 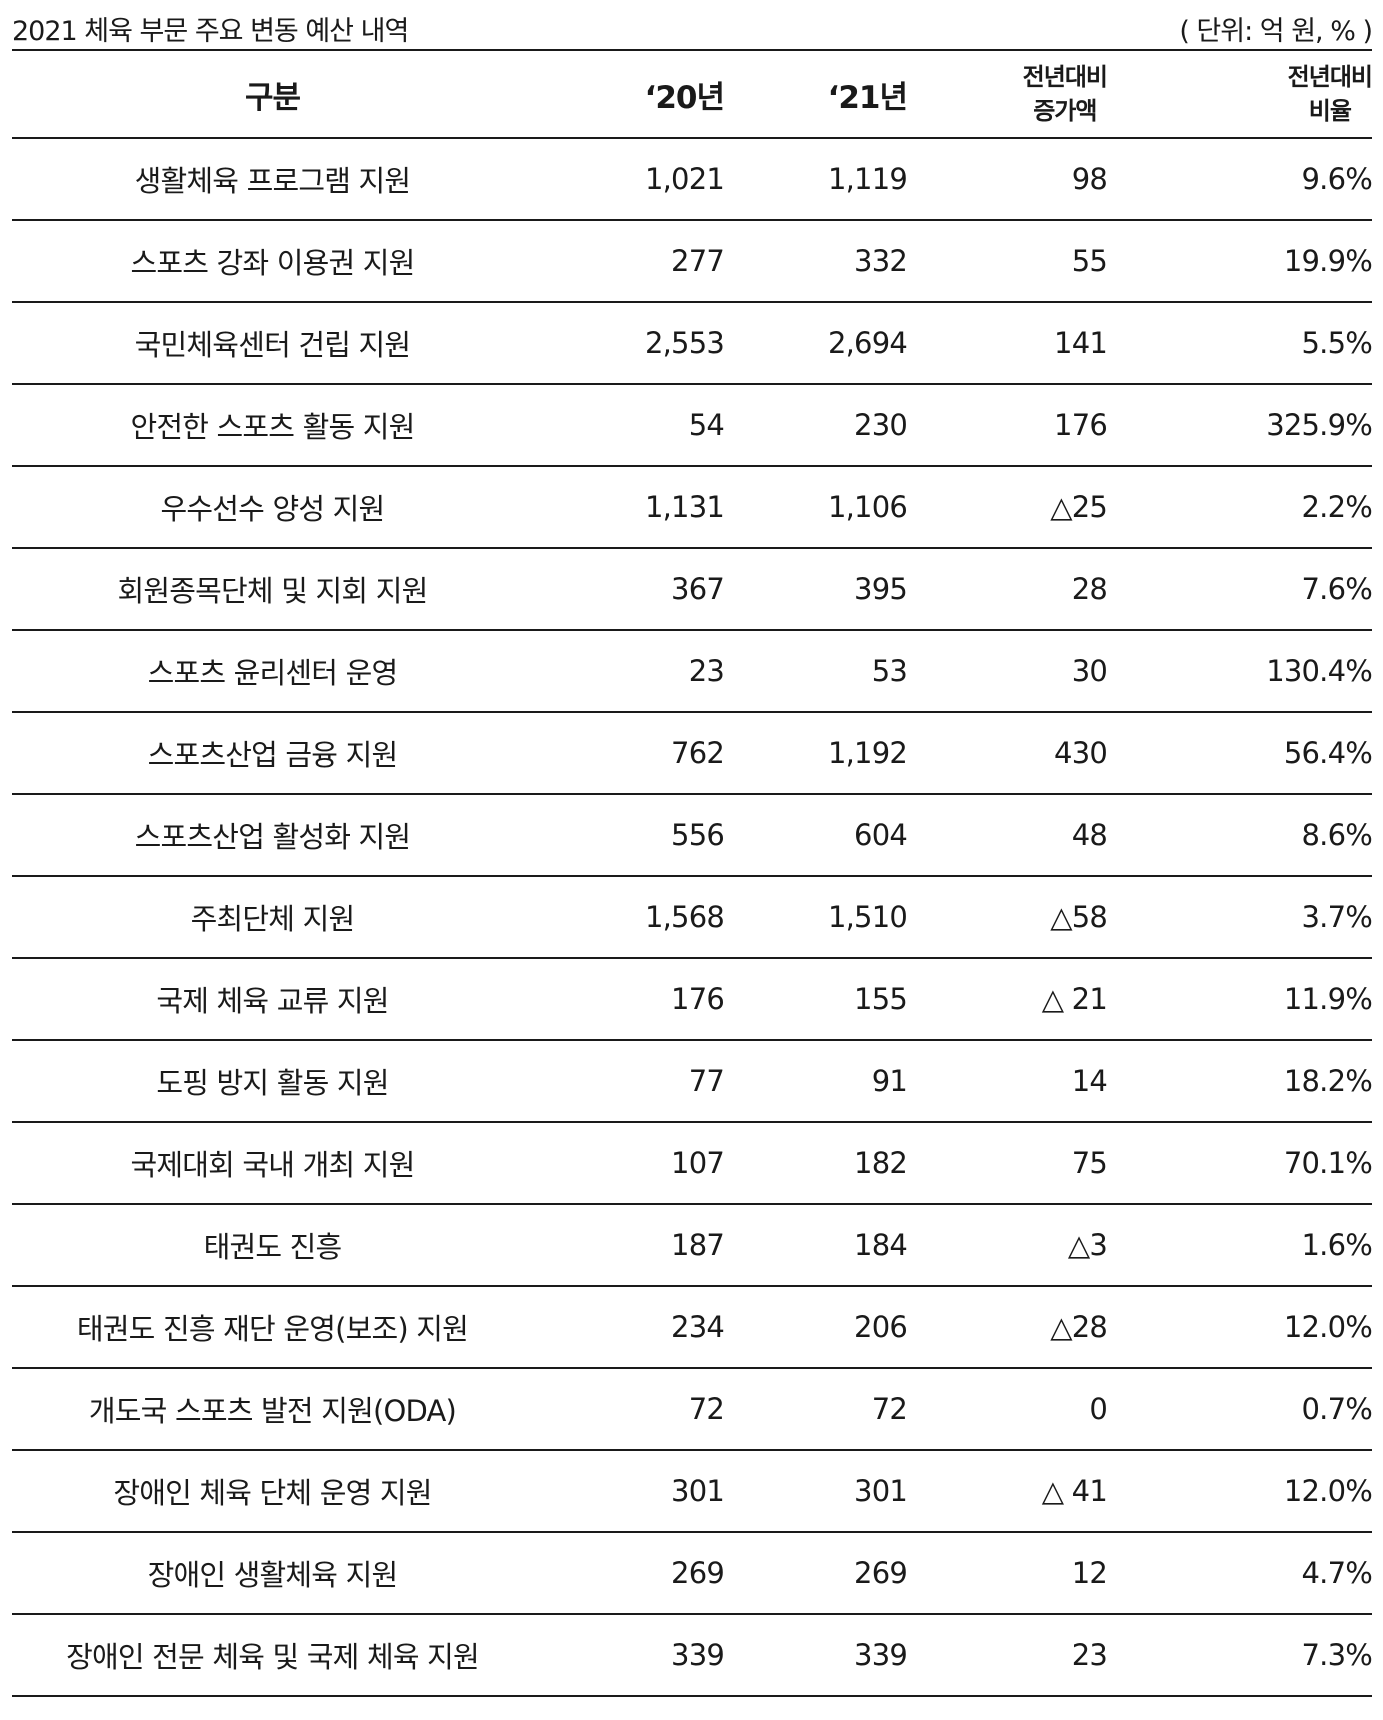 What do you see at coordinates (628, 94) in the screenshot?
I see `header-2020: ‘20년` at bounding box center [628, 94].